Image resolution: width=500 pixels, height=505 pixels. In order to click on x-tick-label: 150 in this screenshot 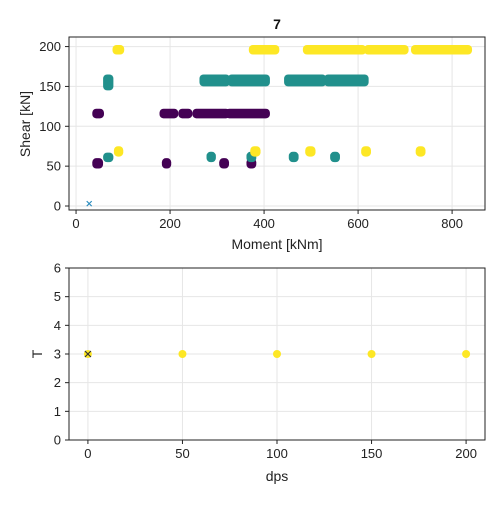, I will do `click(372, 453)`.